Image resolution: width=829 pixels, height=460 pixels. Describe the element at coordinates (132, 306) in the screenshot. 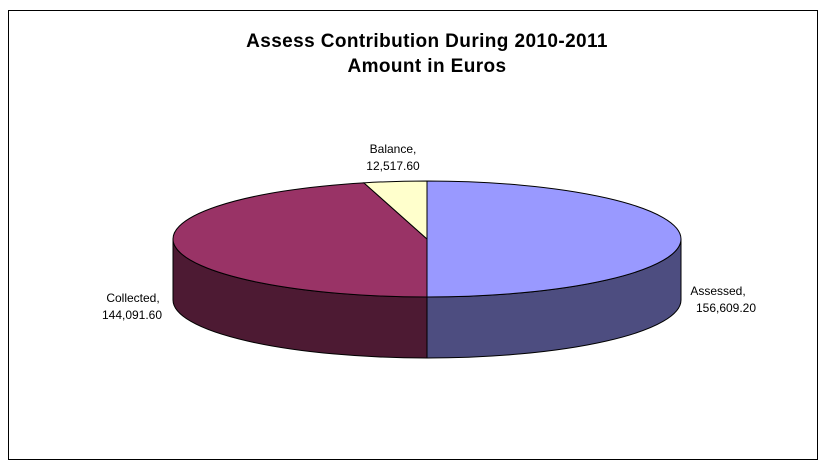

I see `label-collected: Collected, 144,091.60` at that location.